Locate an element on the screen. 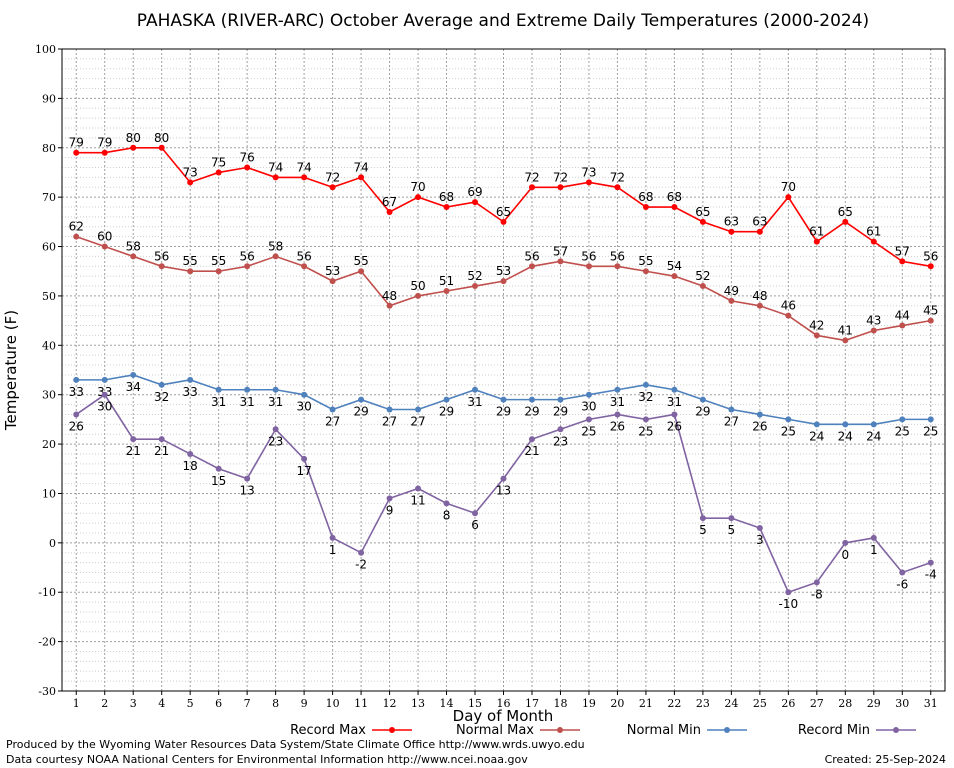 The image size is (954, 768). record-min-data-label: -8 is located at coordinates (817, 594).